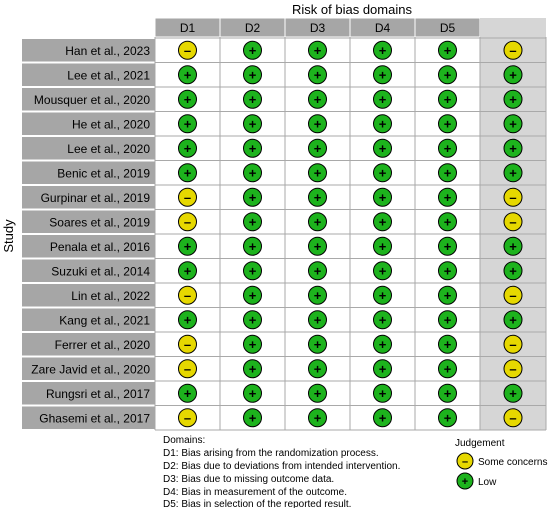 This screenshot has width=550, height=508. Describe the element at coordinates (187, 320) in the screenshot. I see `low-judgement-d1-12: +` at that location.